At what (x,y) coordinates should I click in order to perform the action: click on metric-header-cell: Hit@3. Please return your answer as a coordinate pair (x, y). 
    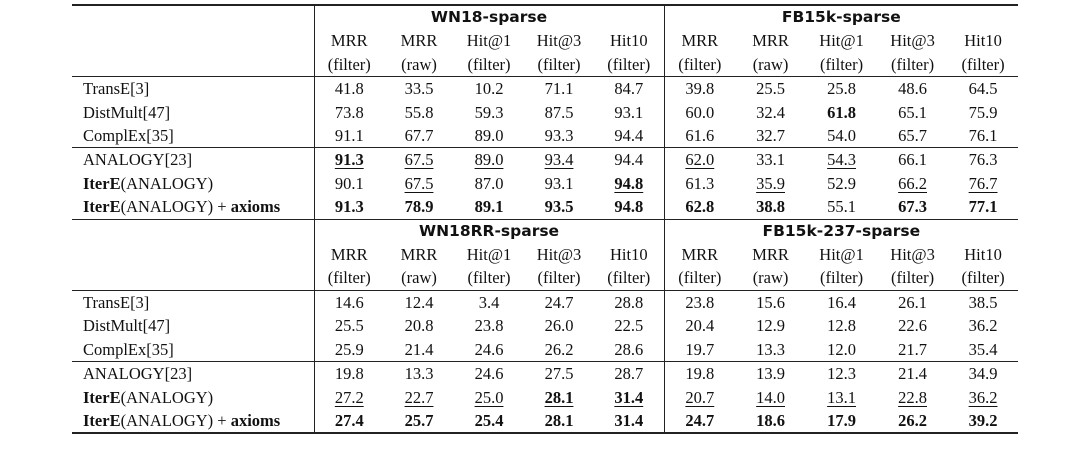
    Looking at the image, I should click on (559, 40).